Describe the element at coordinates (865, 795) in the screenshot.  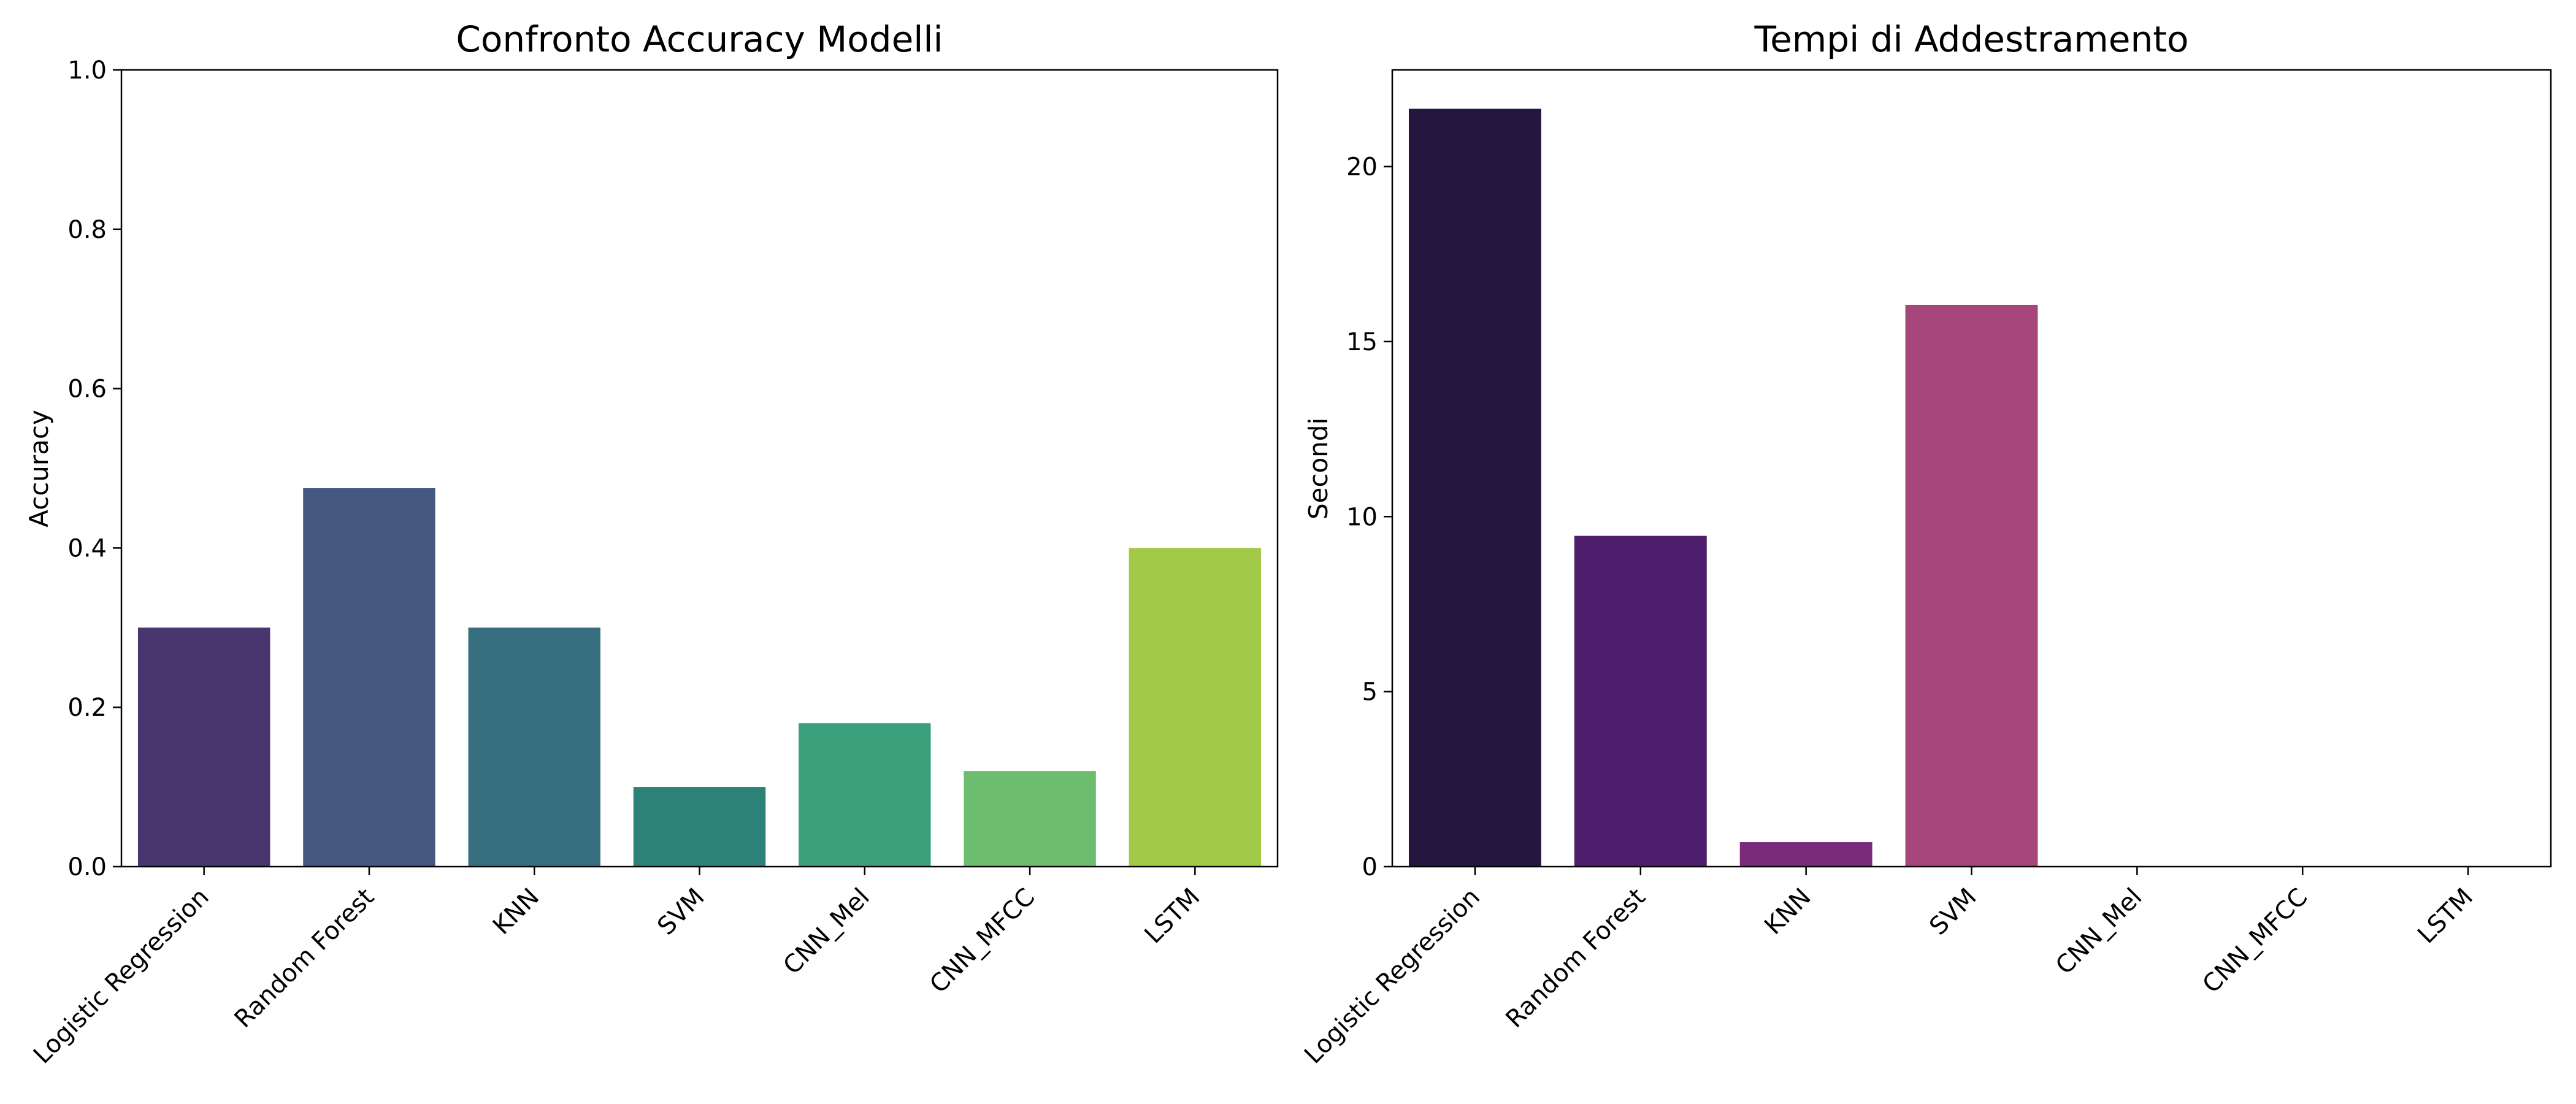
I see `bar-cnn-mel` at that location.